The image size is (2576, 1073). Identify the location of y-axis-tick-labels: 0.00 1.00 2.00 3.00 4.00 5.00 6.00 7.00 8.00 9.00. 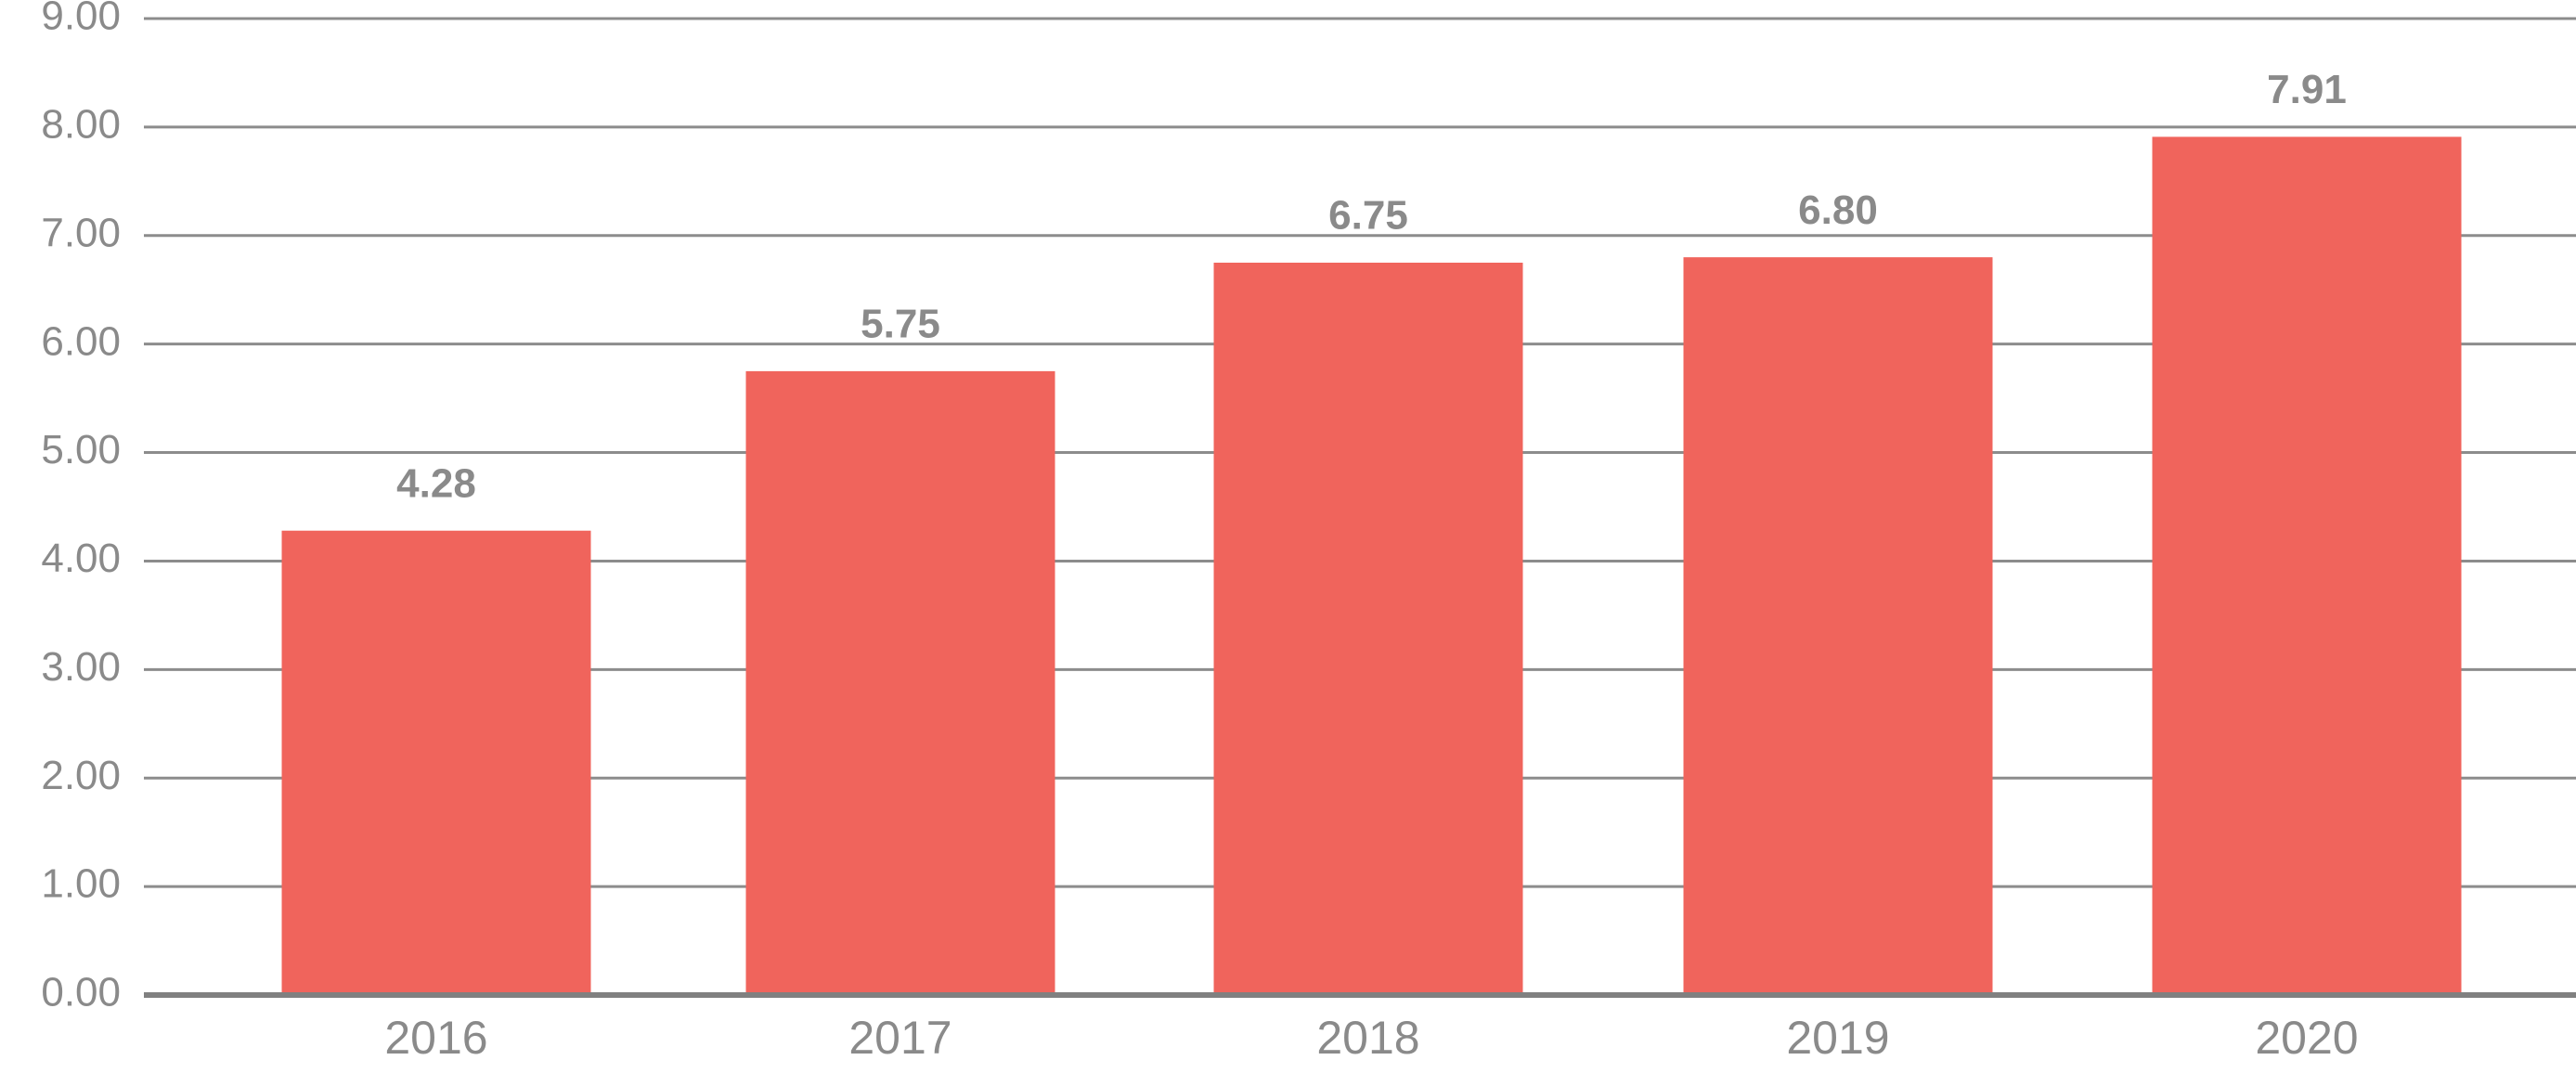
(81, 507).